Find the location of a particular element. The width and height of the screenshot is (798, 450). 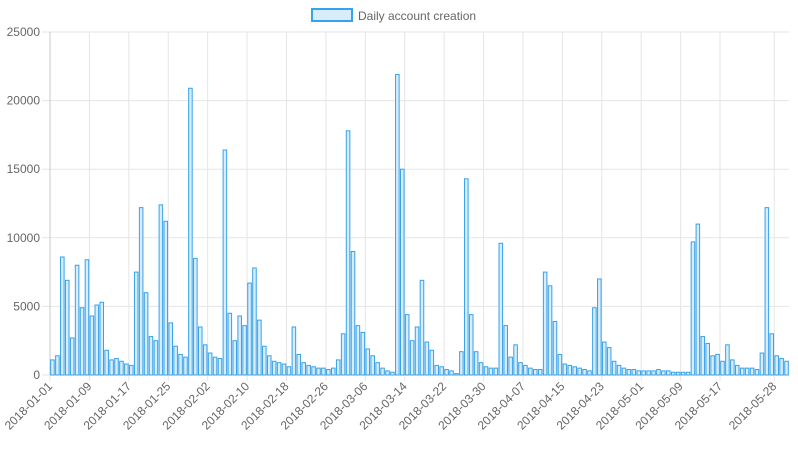

y-tick-label: 15000 is located at coordinates (24, 169).